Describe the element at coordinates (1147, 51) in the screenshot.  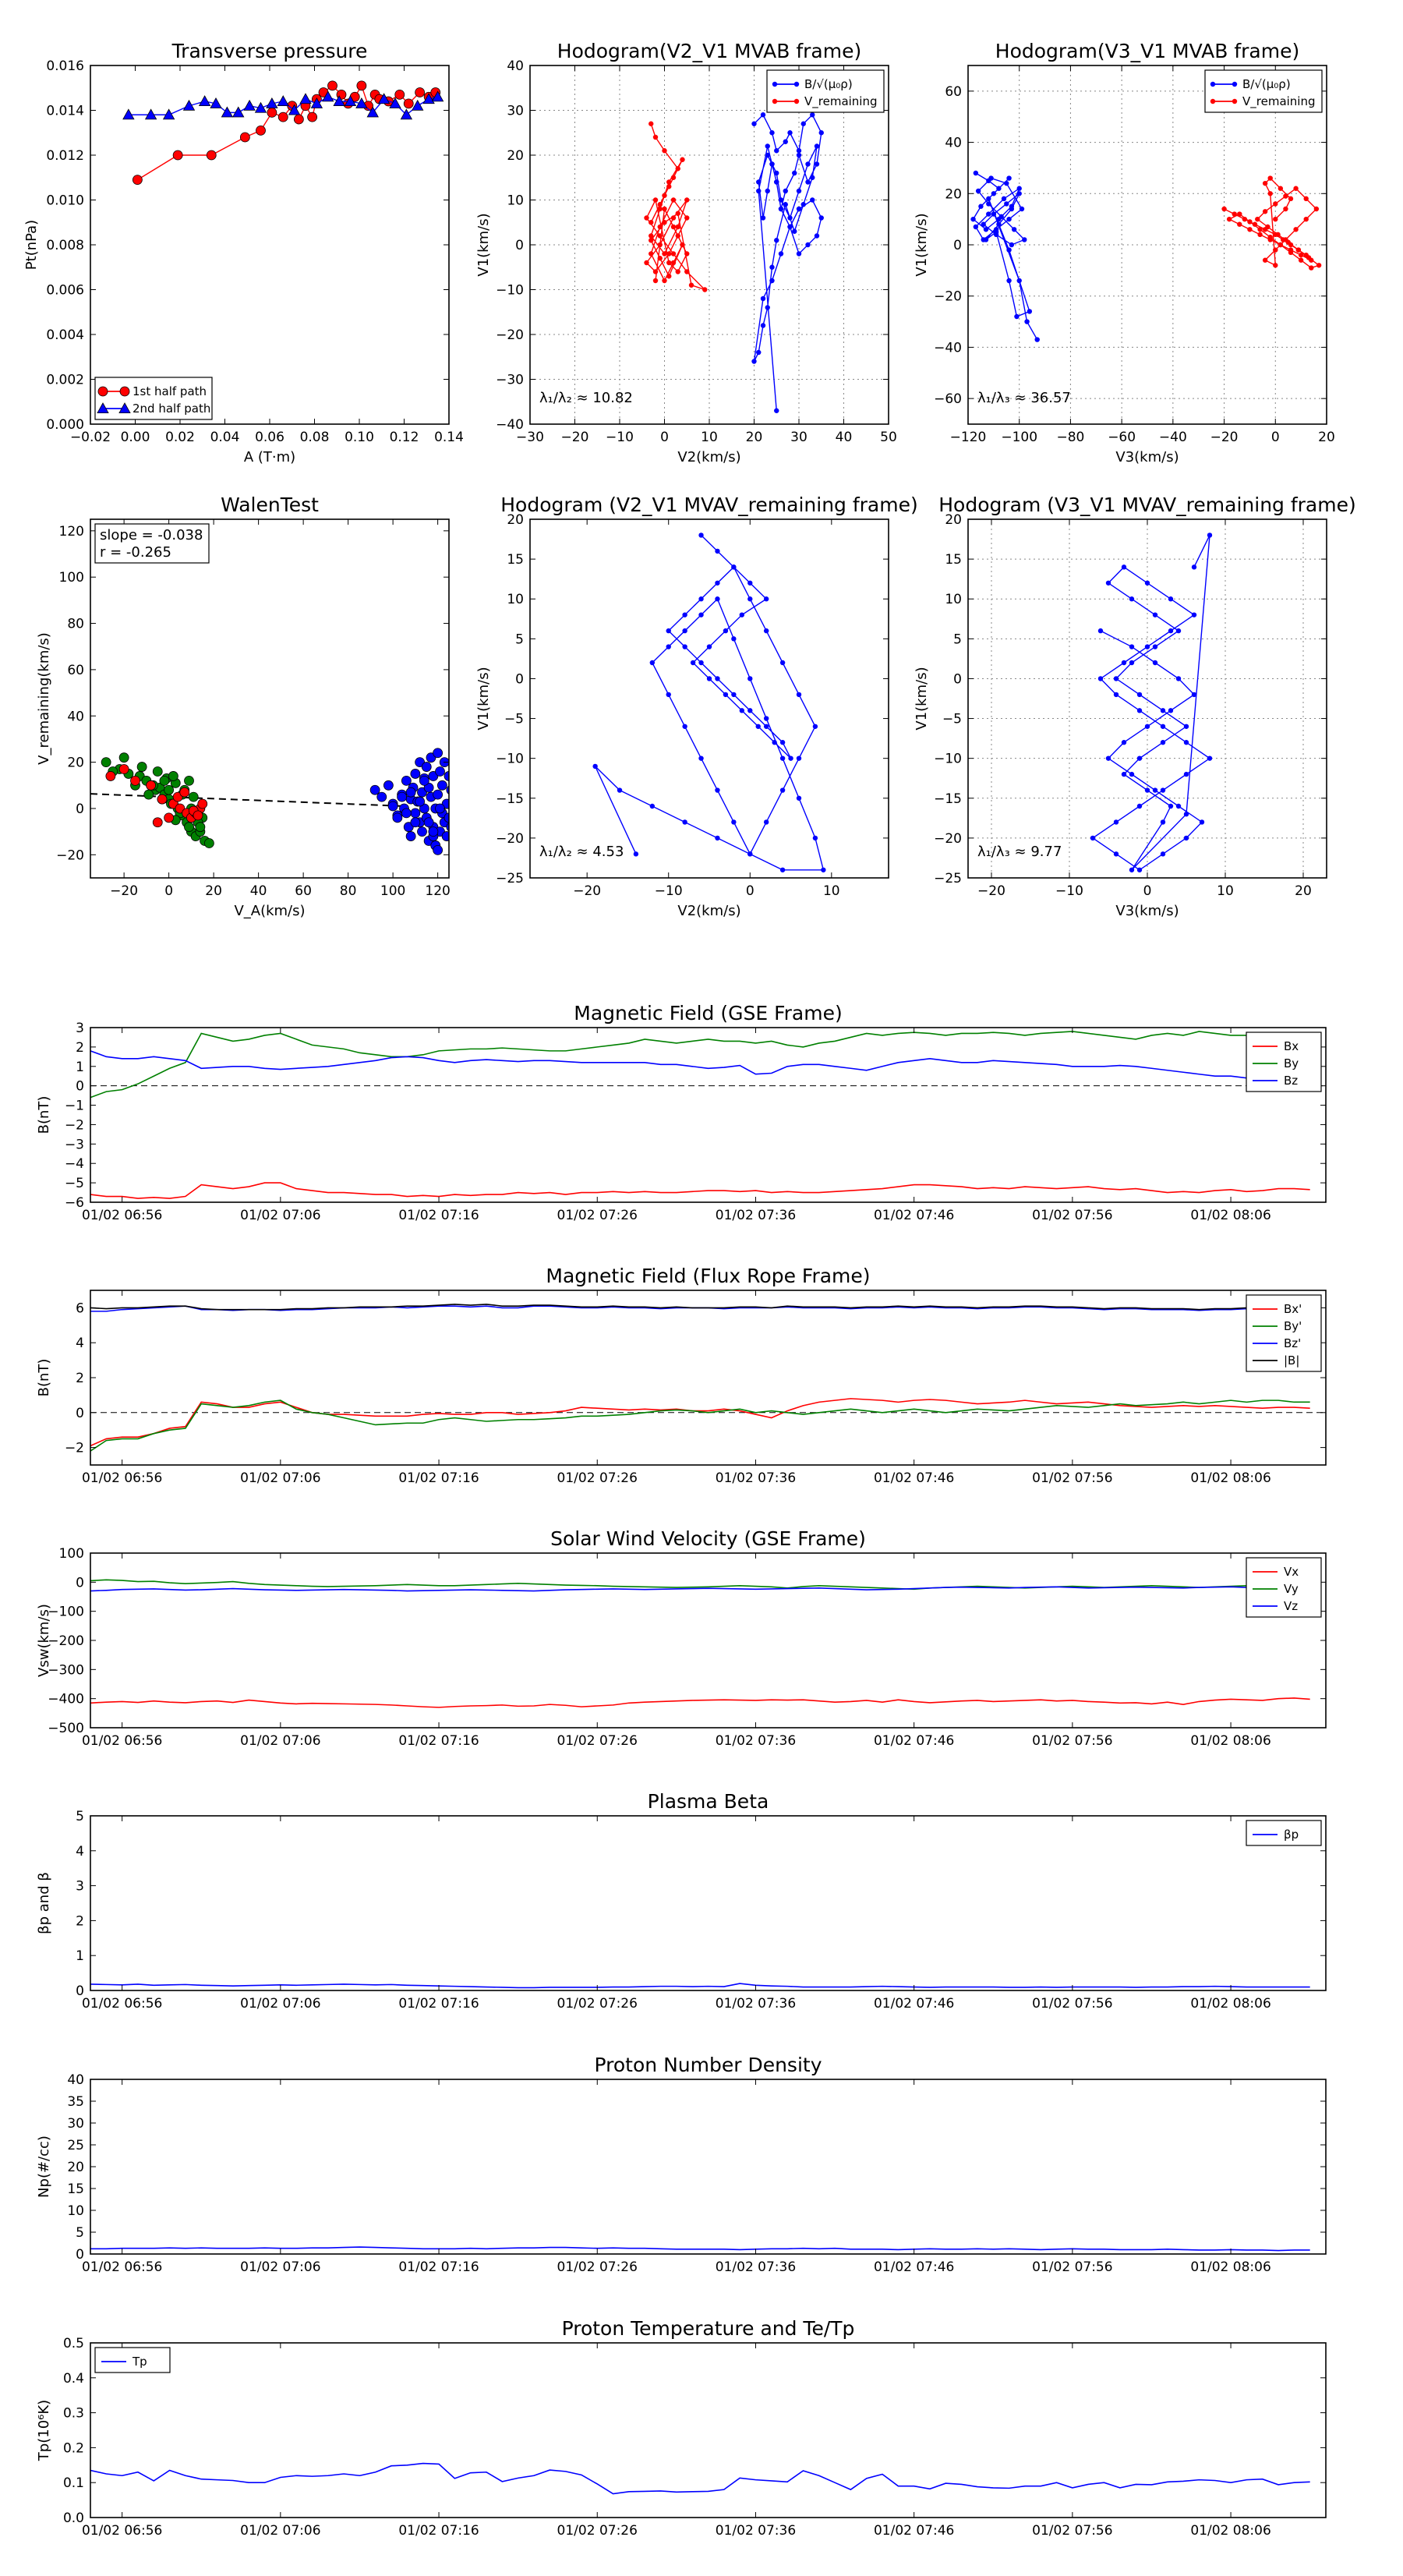
I see `chart-title: Hodogram(V3_V1 MVAB frame)` at that location.